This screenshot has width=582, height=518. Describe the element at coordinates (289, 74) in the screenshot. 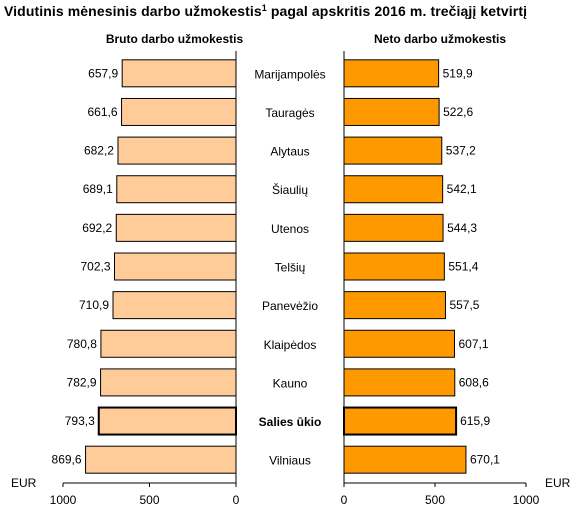

I see `category-label: Marijampolės` at that location.